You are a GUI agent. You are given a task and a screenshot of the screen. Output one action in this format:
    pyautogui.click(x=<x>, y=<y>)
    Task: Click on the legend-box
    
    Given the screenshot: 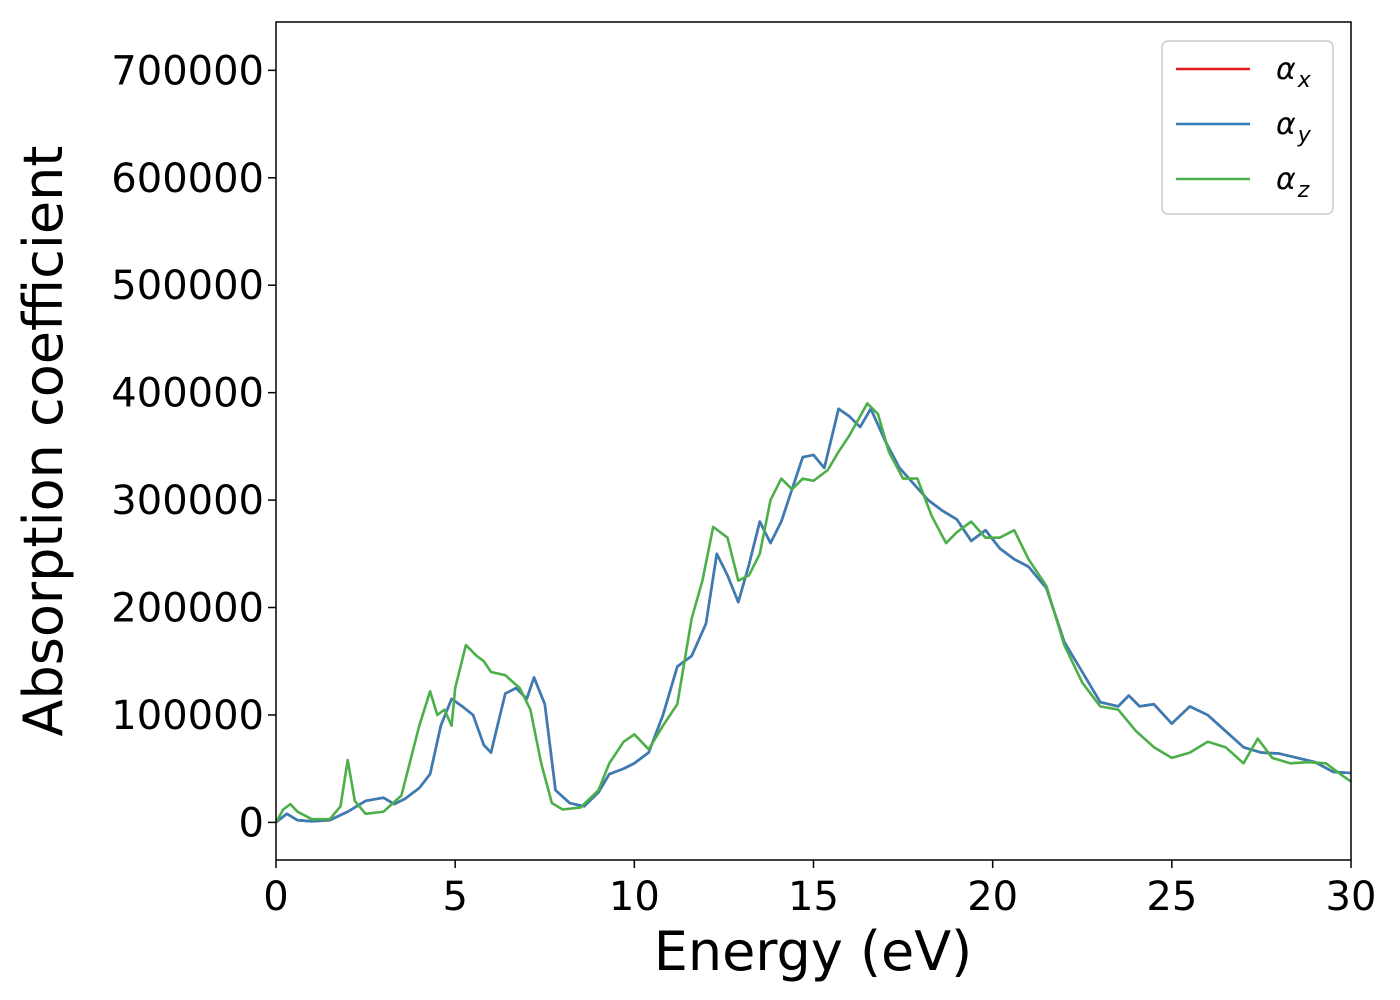 What is the action you would take?
    pyautogui.click(x=1247, y=127)
    